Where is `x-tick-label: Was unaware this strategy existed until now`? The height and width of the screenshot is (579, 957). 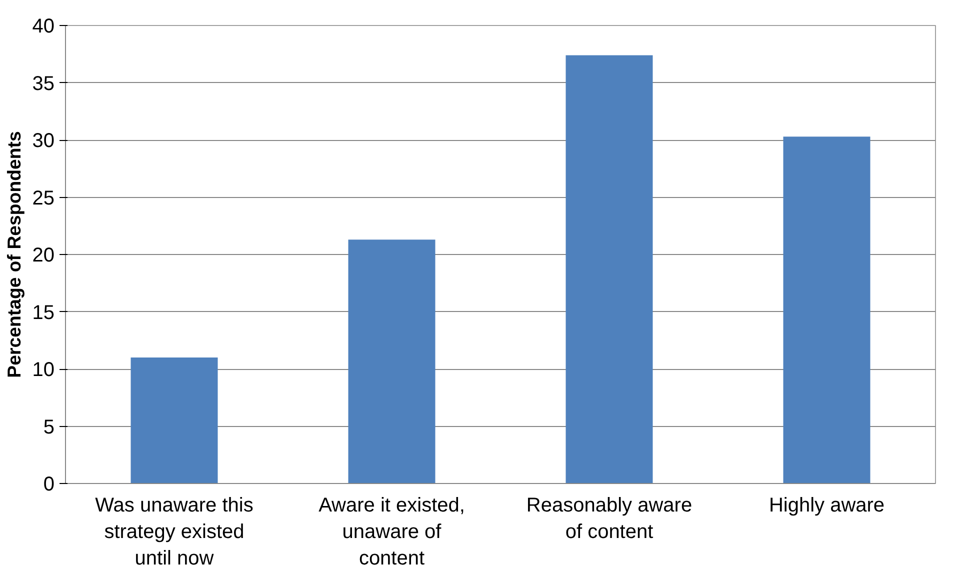 x-tick-label: Was unaware this strategy existed until now is located at coordinates (174, 532).